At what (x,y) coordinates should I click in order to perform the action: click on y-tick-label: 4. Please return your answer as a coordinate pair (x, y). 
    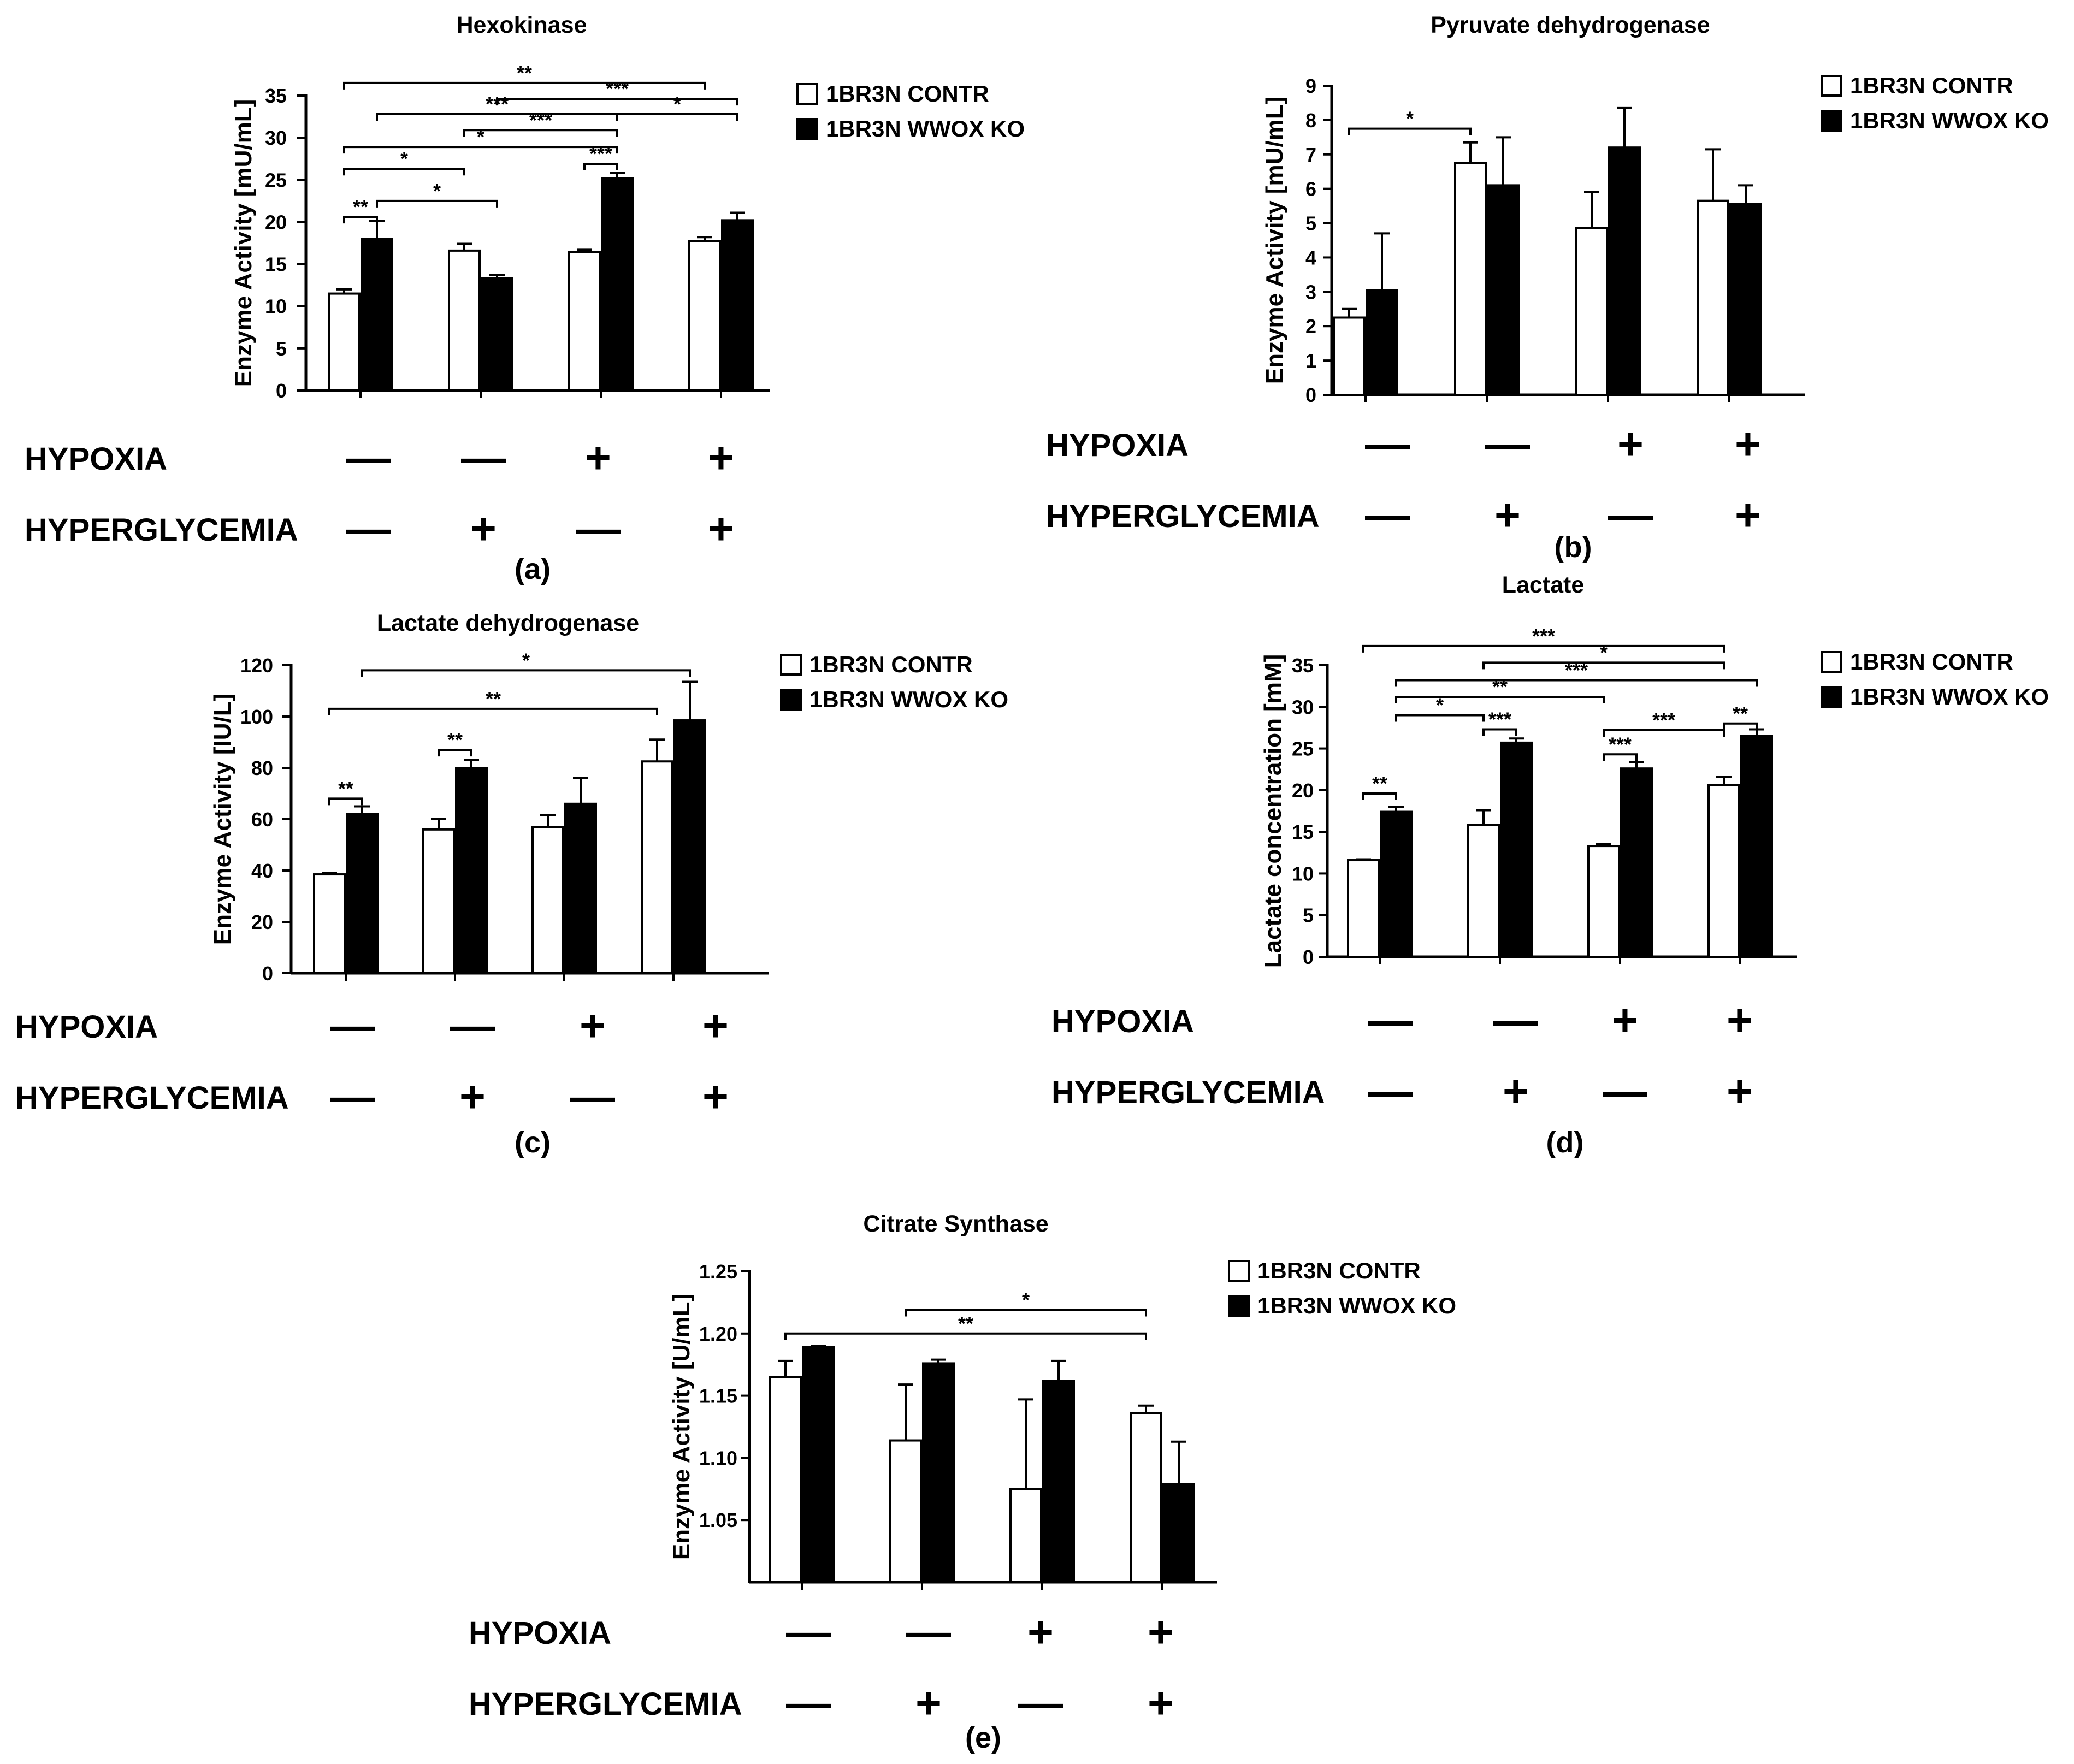
    Looking at the image, I should click on (1311, 257).